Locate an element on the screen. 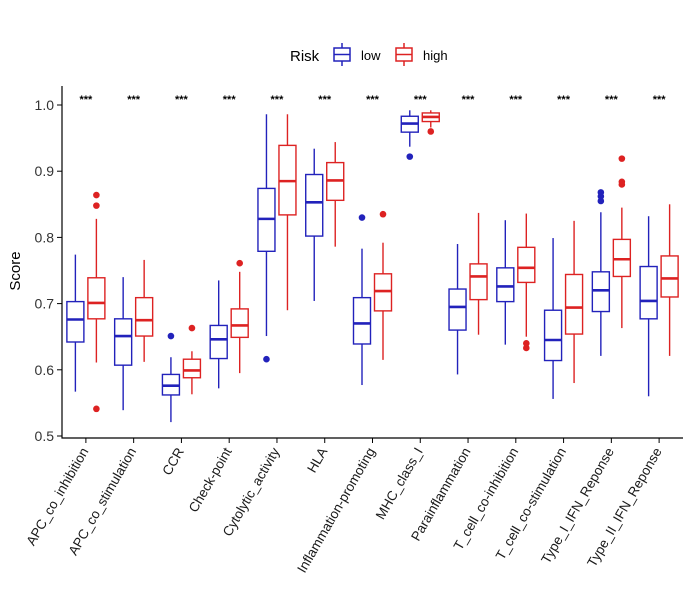 Image resolution: width=695 pixels, height=591 pixels. y-tick-label: 0.9 is located at coordinates (45, 171).